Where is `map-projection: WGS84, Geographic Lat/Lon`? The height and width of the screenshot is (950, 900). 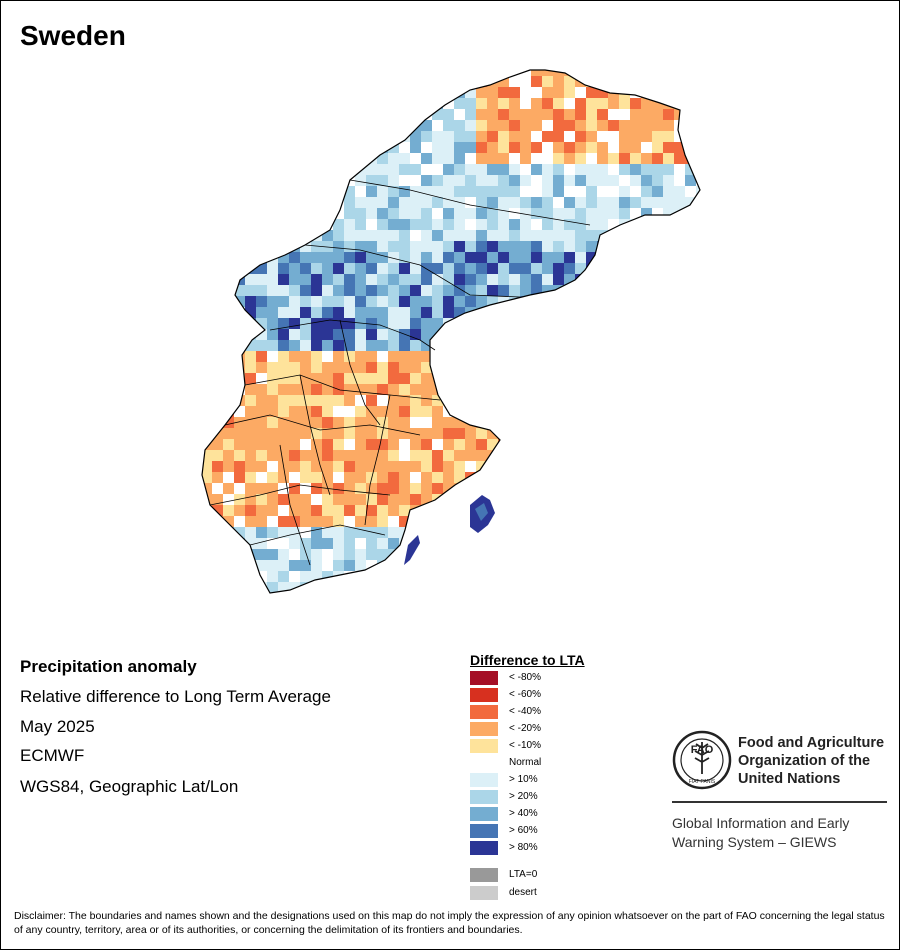
map-projection: WGS84, Geographic Lat/Lon is located at coordinates (129, 786).